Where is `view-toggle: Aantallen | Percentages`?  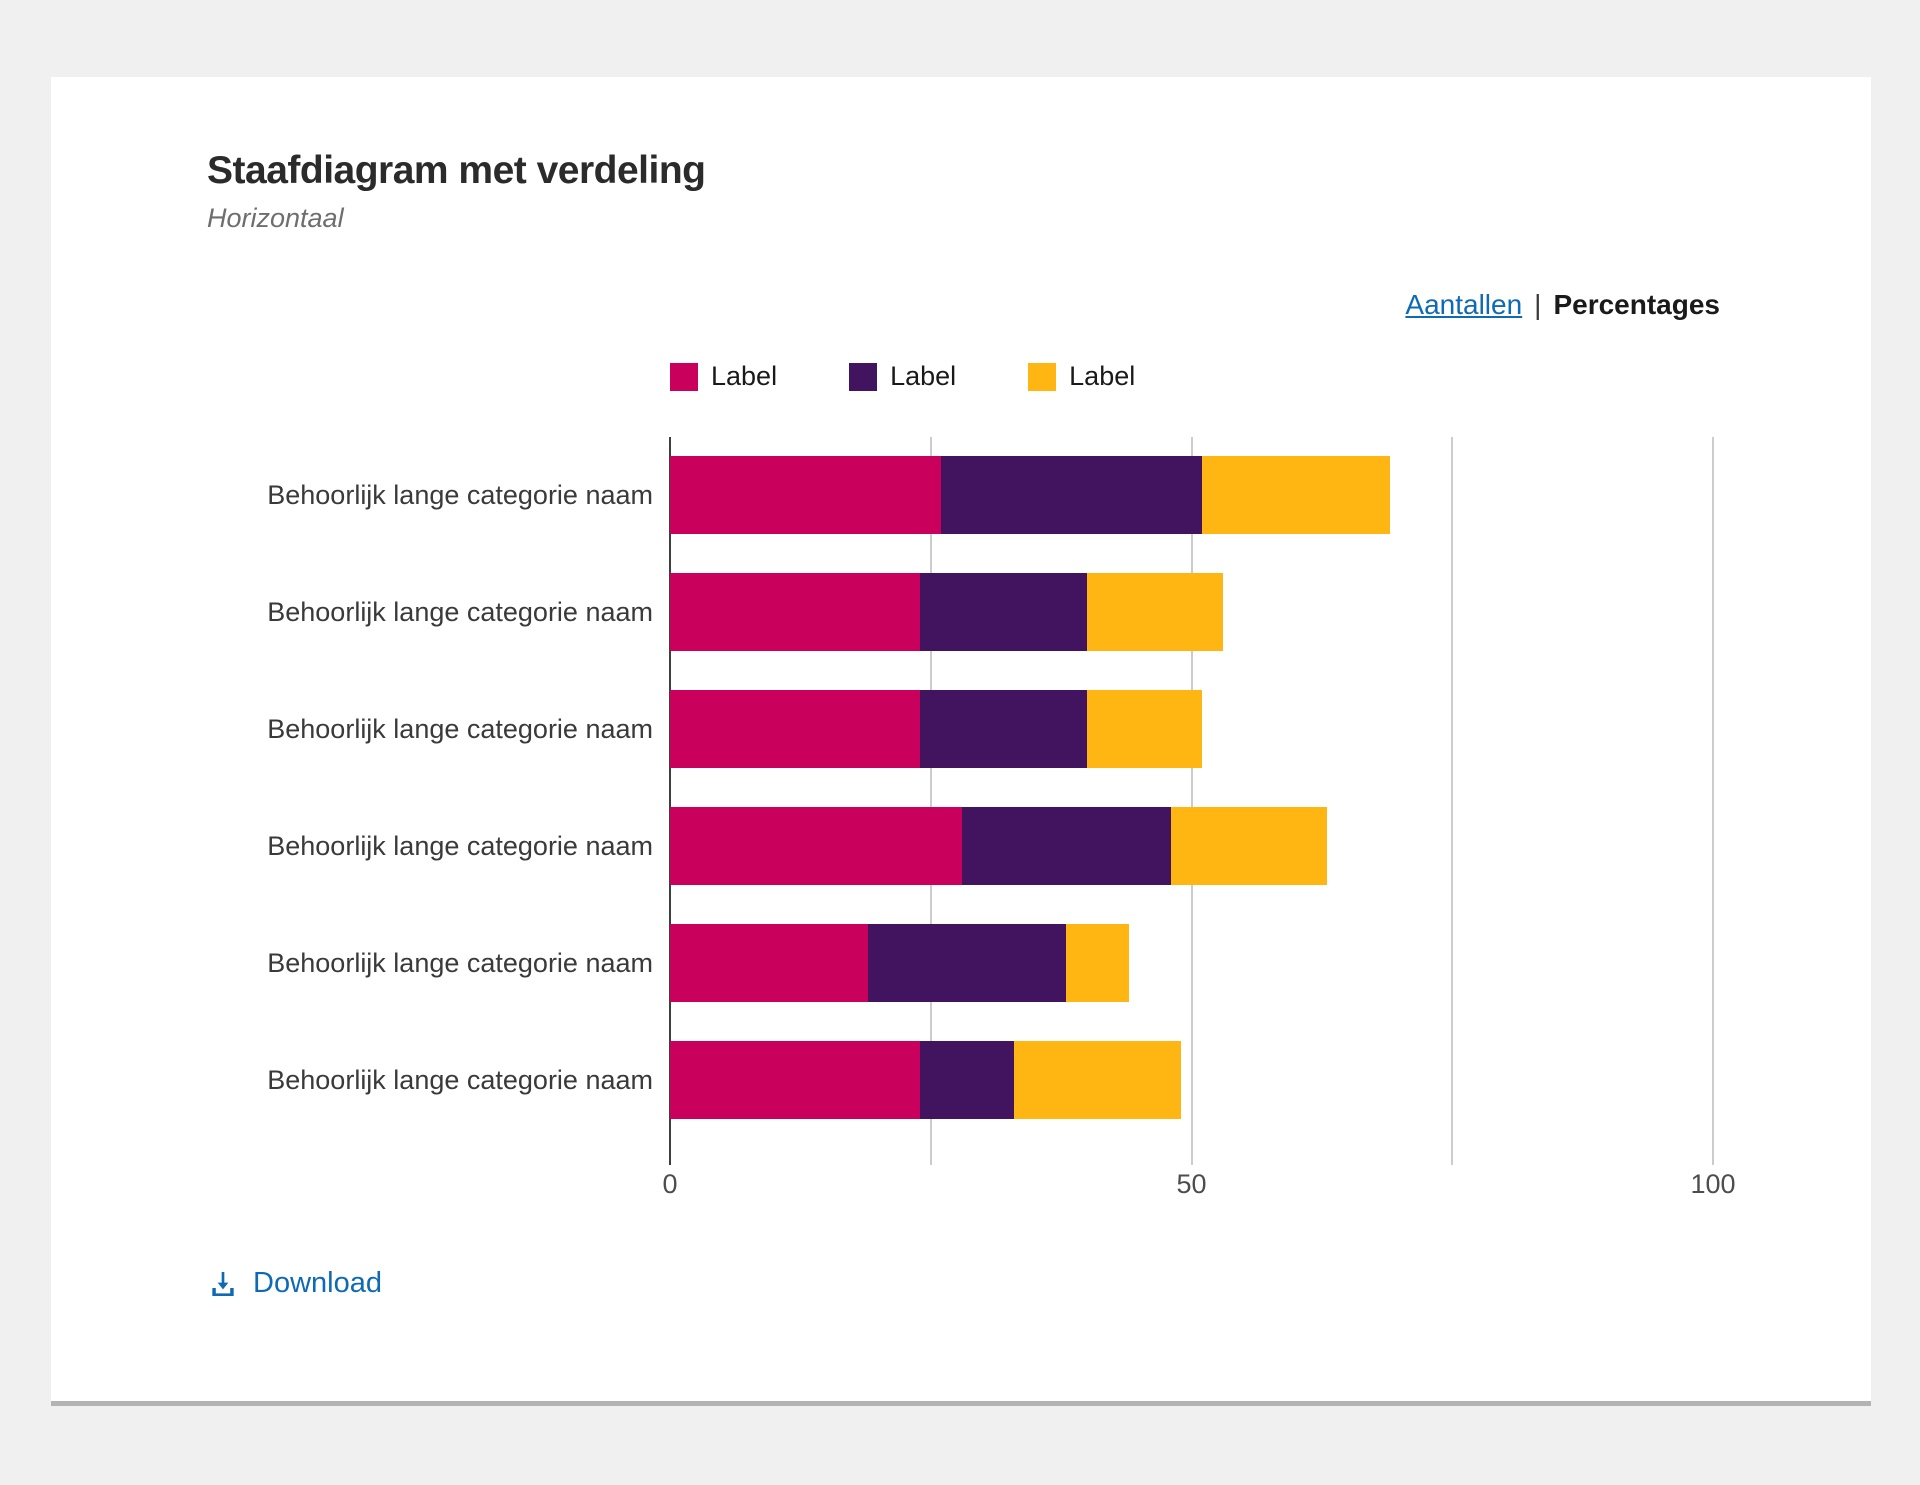
view-toggle: Aantallen | Percentages is located at coordinates (1562, 305).